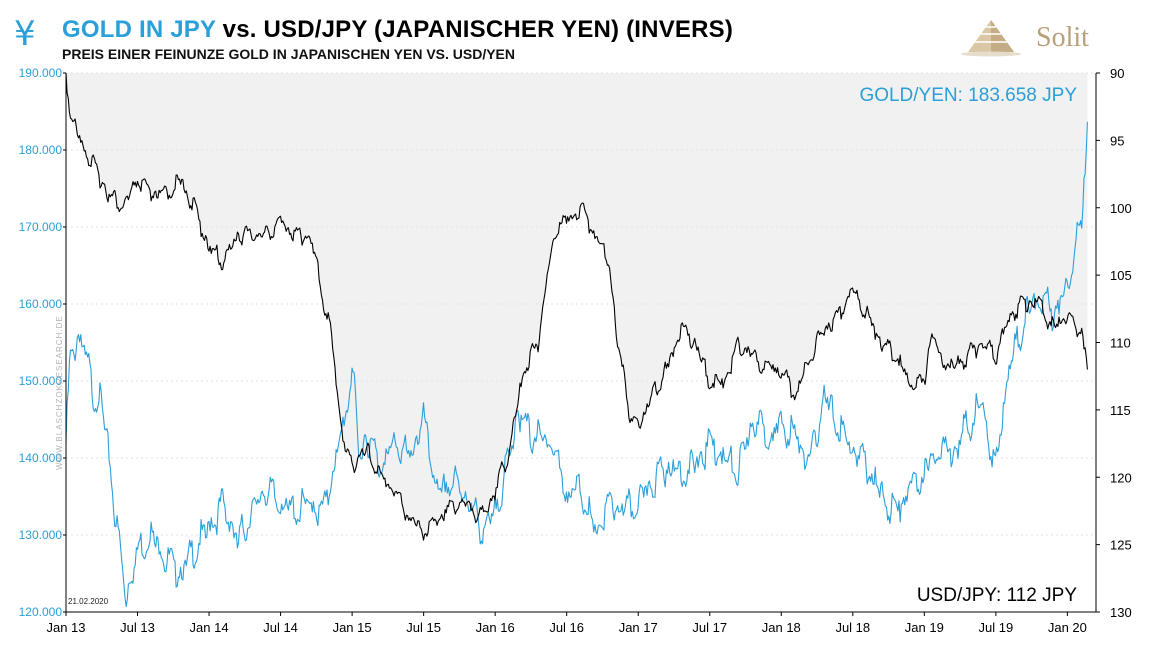  What do you see at coordinates (352, 627) in the screenshot?
I see `x-tick-label: Jan 15` at bounding box center [352, 627].